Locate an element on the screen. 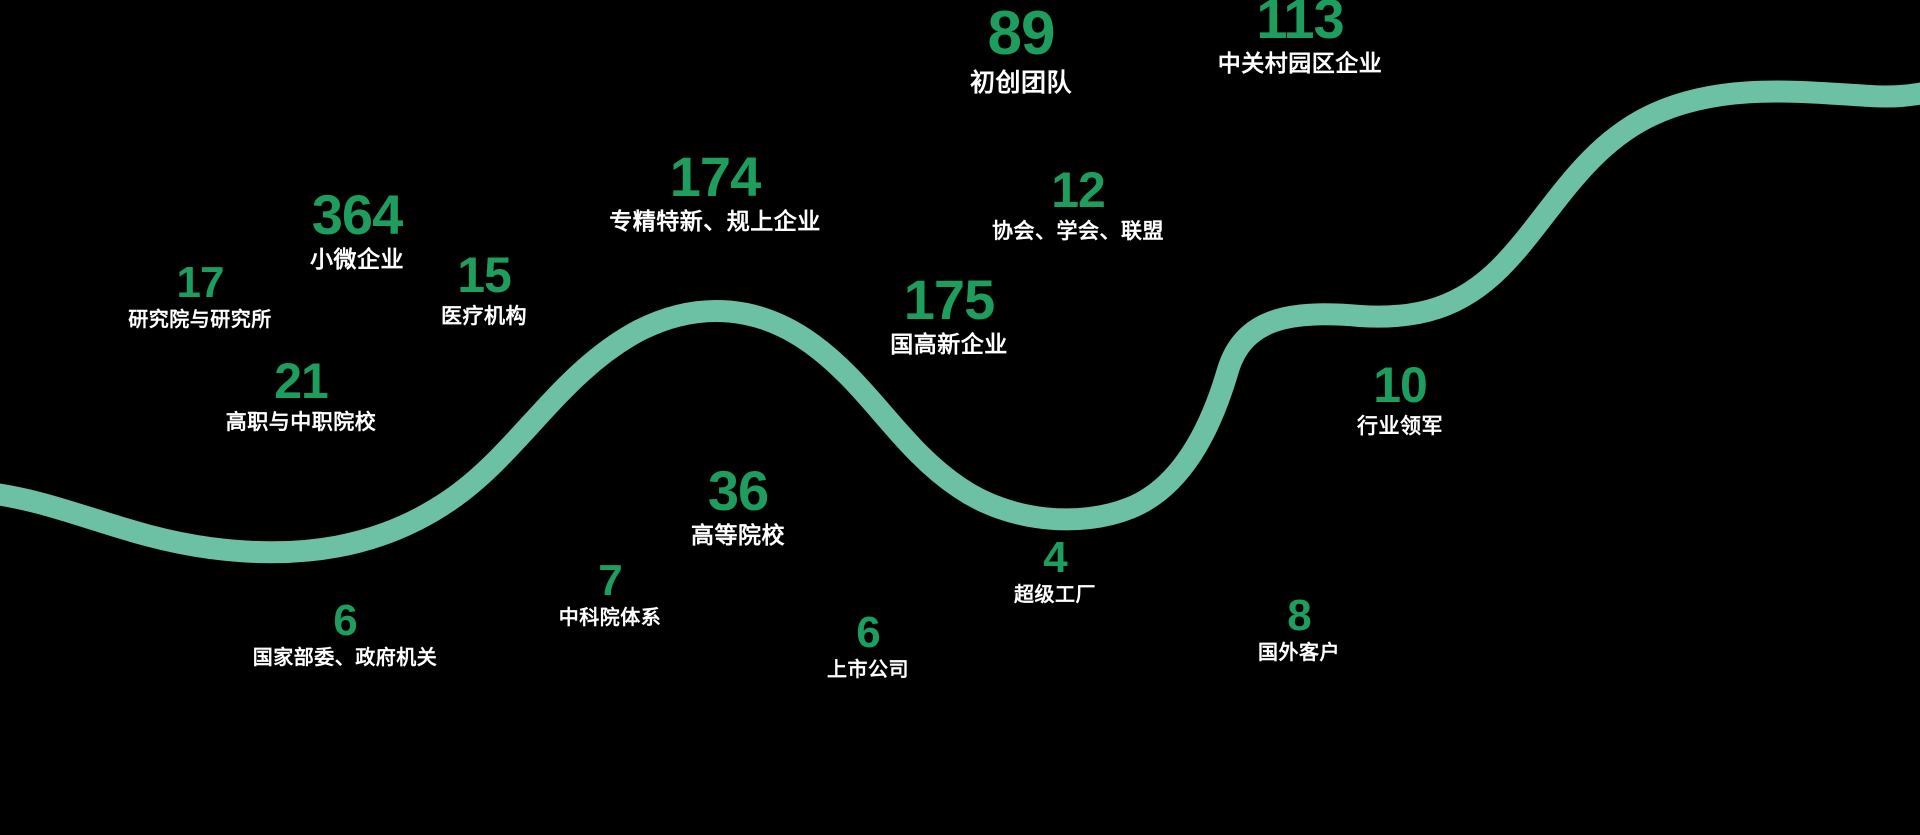 This screenshot has width=1920, height=835. stat-item-cas-system: 7 中科院体系 is located at coordinates (610, 592).